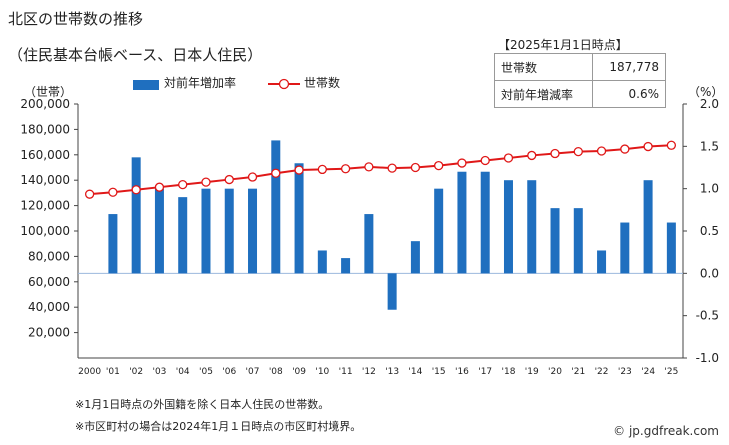 This screenshot has height=445, width=729. Describe the element at coordinates (48, 92) in the screenshot. I see `y-left-axis-label: （世帯）` at that location.